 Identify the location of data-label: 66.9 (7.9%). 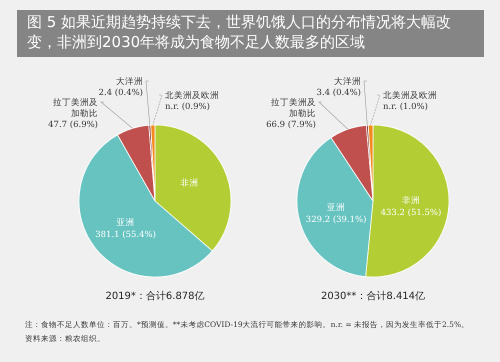
(291, 125).